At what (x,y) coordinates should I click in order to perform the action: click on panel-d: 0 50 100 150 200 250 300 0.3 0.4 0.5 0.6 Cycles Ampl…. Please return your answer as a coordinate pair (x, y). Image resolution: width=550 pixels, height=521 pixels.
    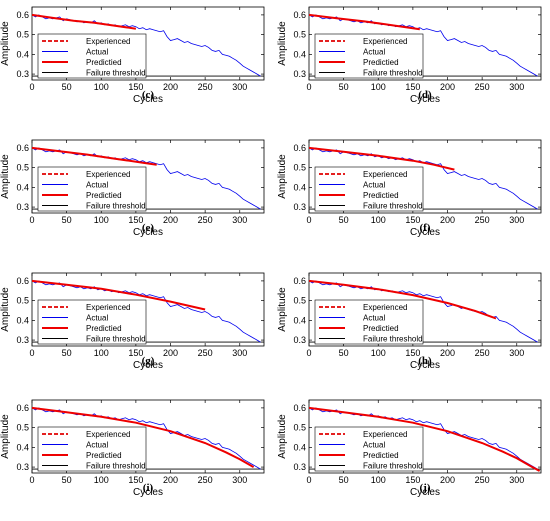
    Looking at the image, I should click on (409, 55).